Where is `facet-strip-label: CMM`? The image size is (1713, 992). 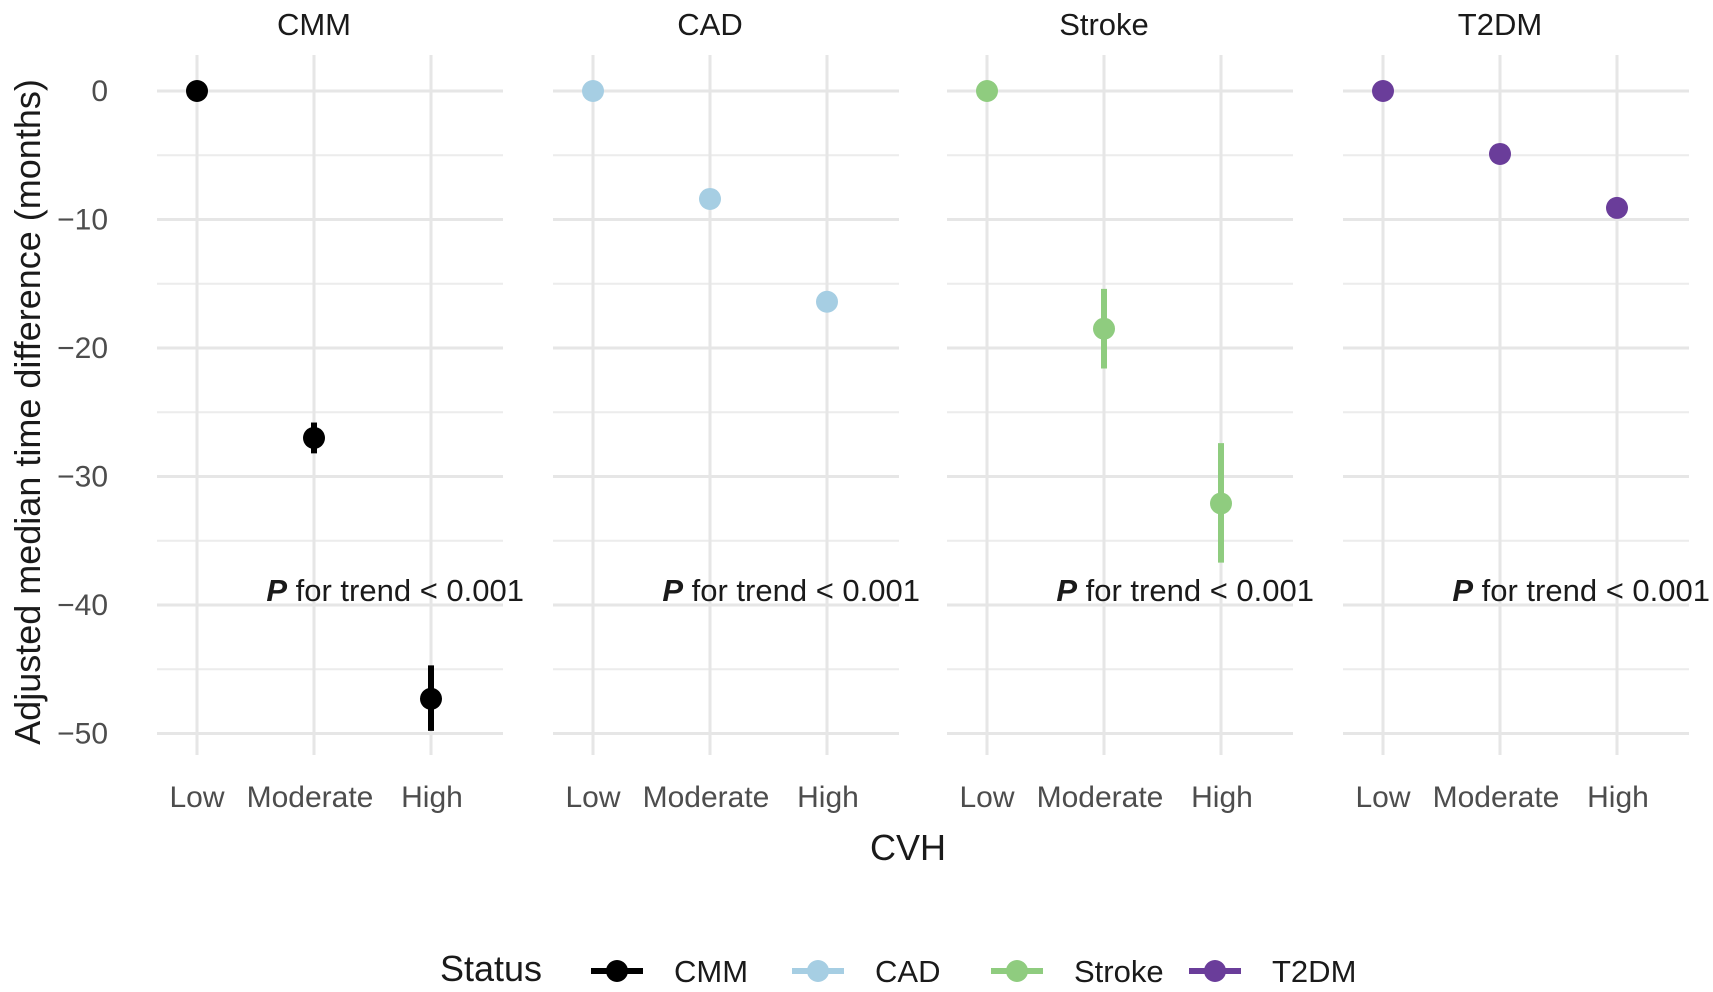 facet-strip-label: CMM is located at coordinates (314, 24).